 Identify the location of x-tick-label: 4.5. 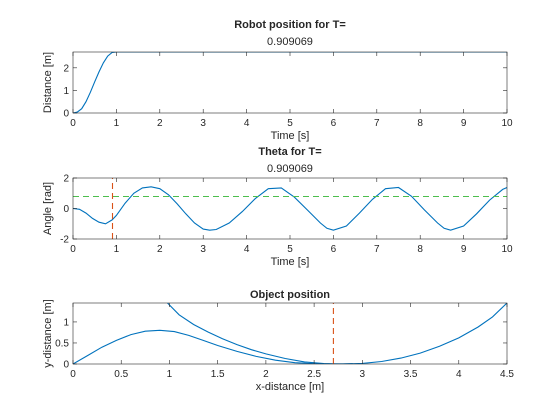
(507, 374).